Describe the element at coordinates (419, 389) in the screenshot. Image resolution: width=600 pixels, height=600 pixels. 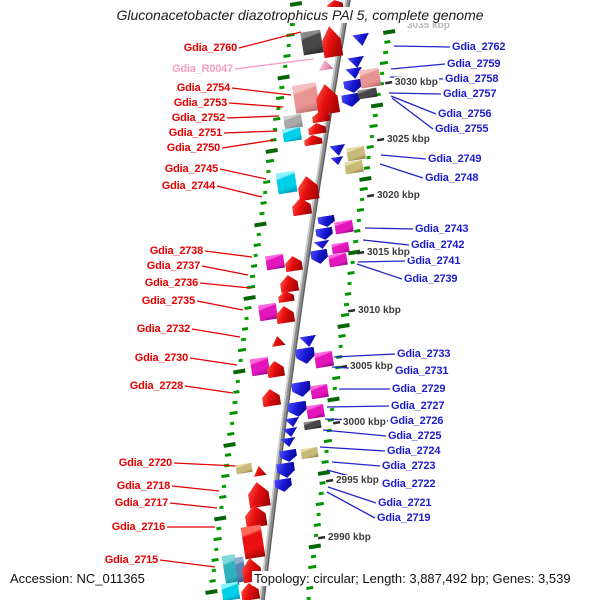
I see `gene-label-right: Gdia_2729` at that location.